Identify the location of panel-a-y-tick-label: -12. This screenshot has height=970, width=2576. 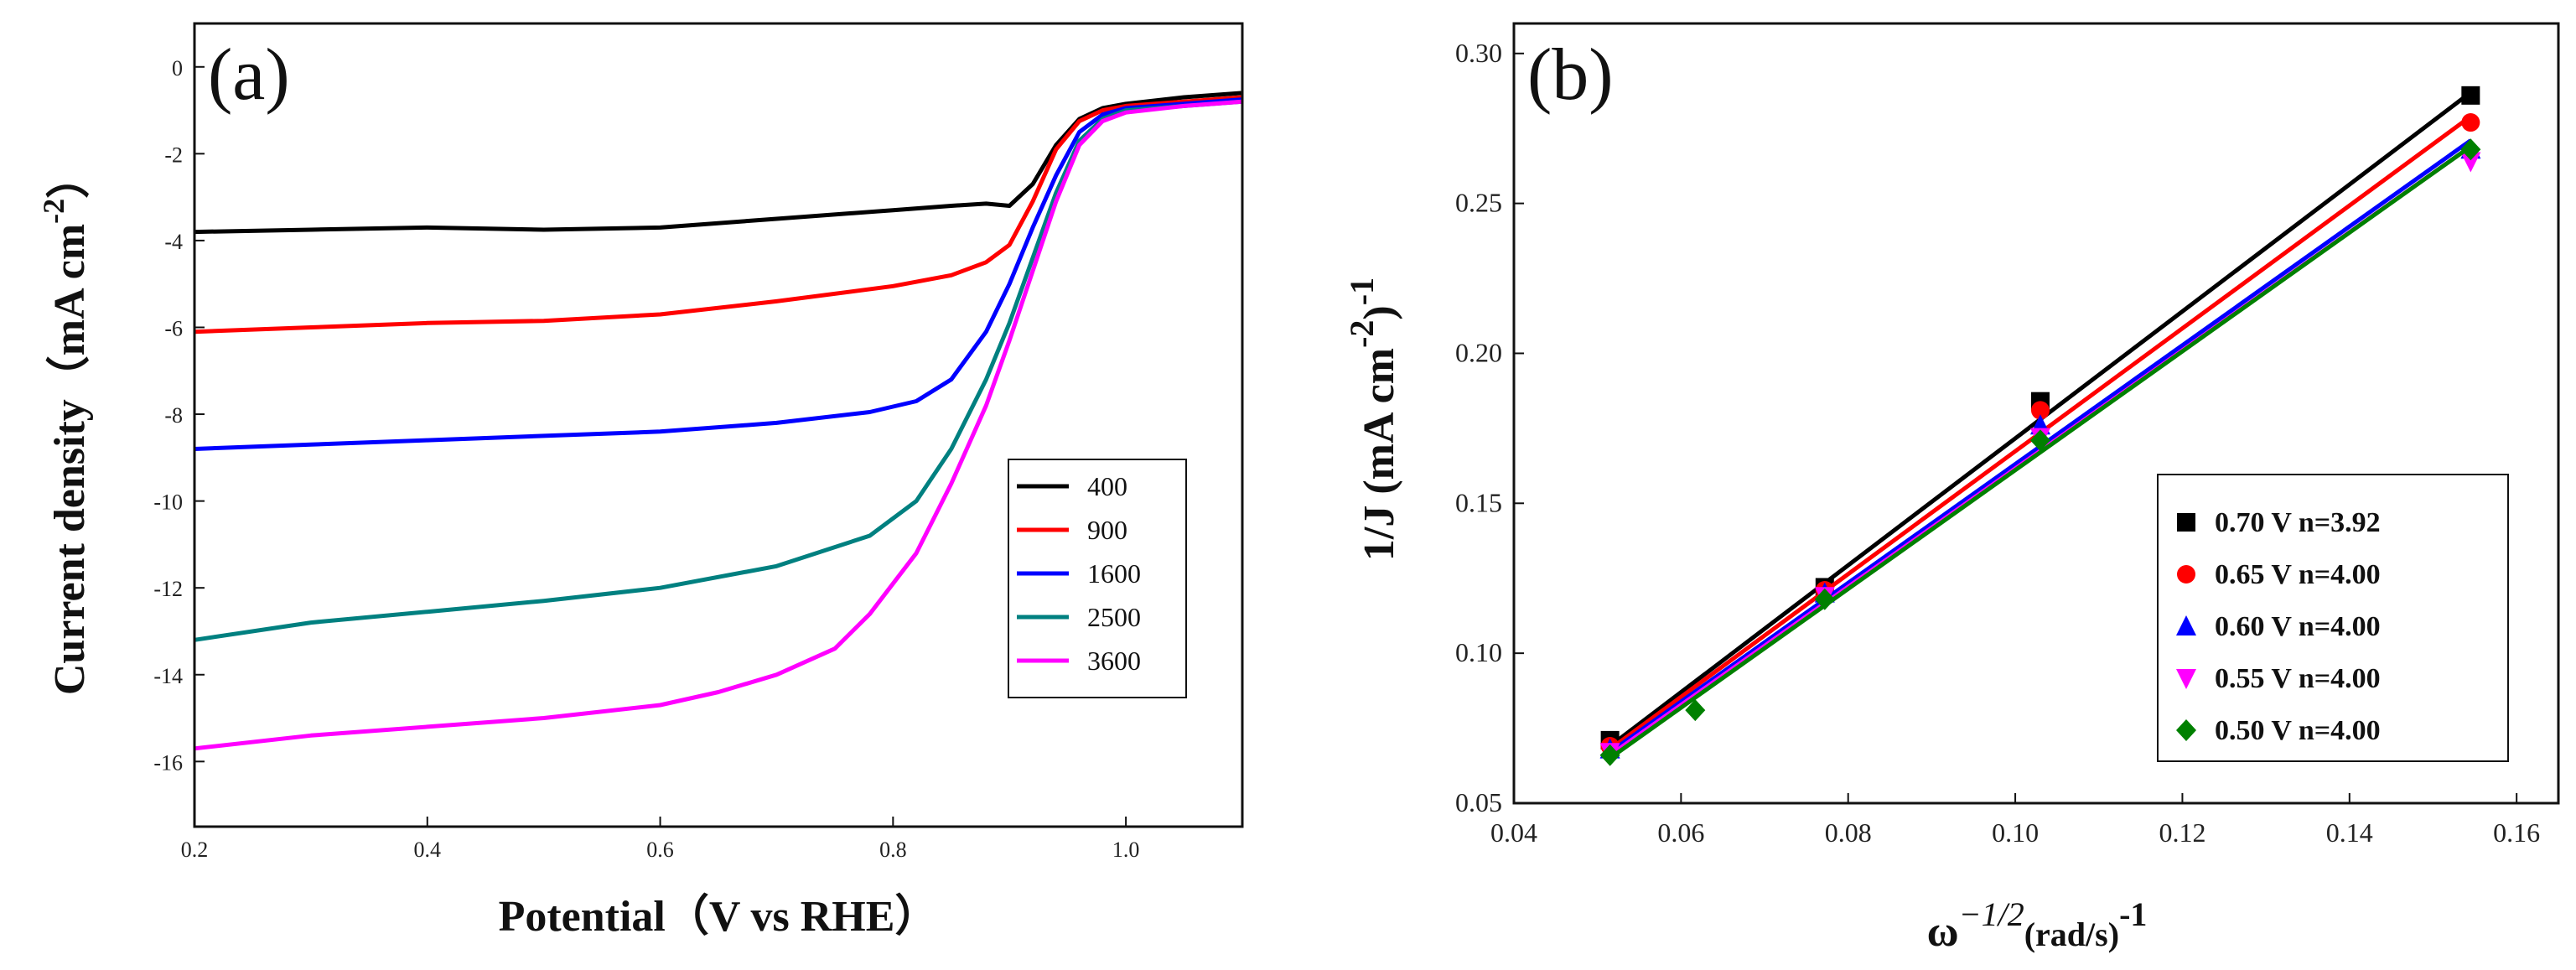
(168, 589).